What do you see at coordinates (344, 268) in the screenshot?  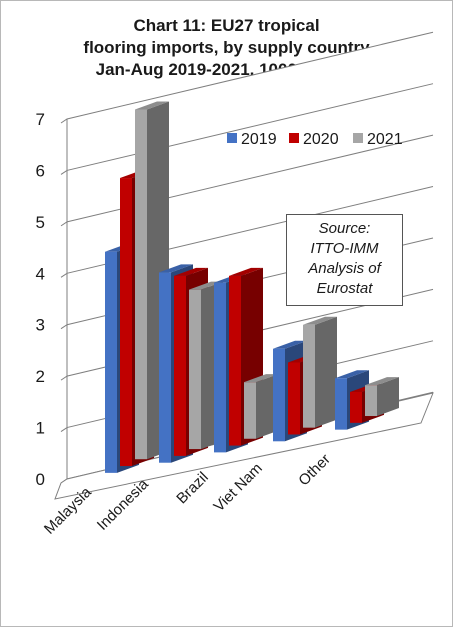 I see `source-line-3: Analysis of` at bounding box center [344, 268].